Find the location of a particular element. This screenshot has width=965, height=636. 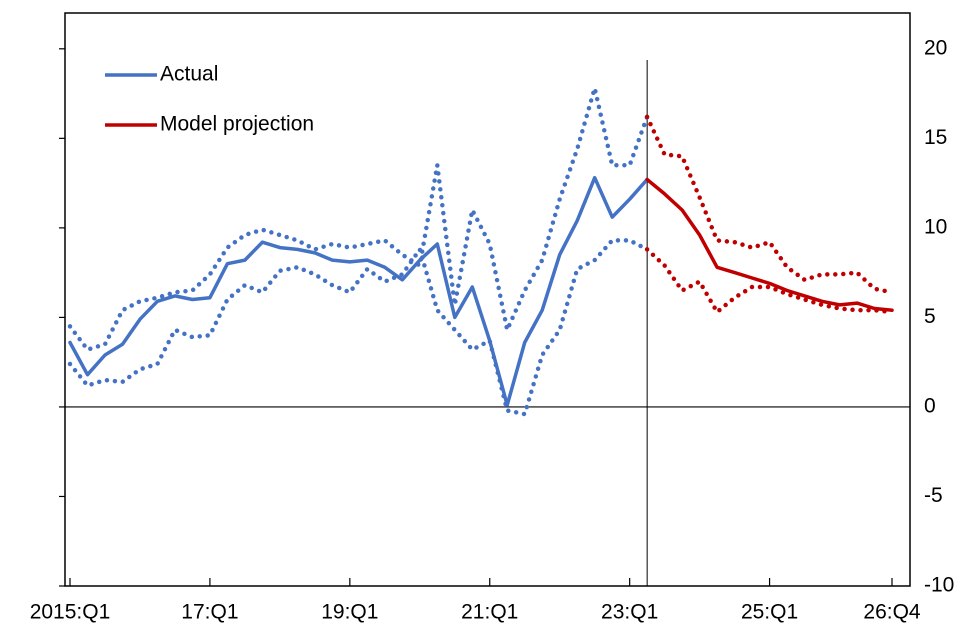

series-line is located at coordinates (769, 244).